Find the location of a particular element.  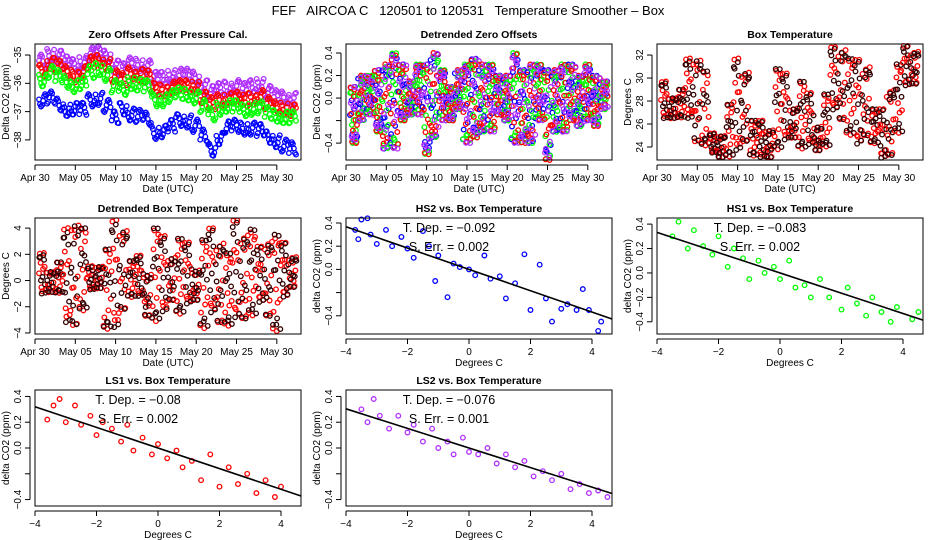

x-axis-label: Date (UTC) is located at coordinates (167, 189).